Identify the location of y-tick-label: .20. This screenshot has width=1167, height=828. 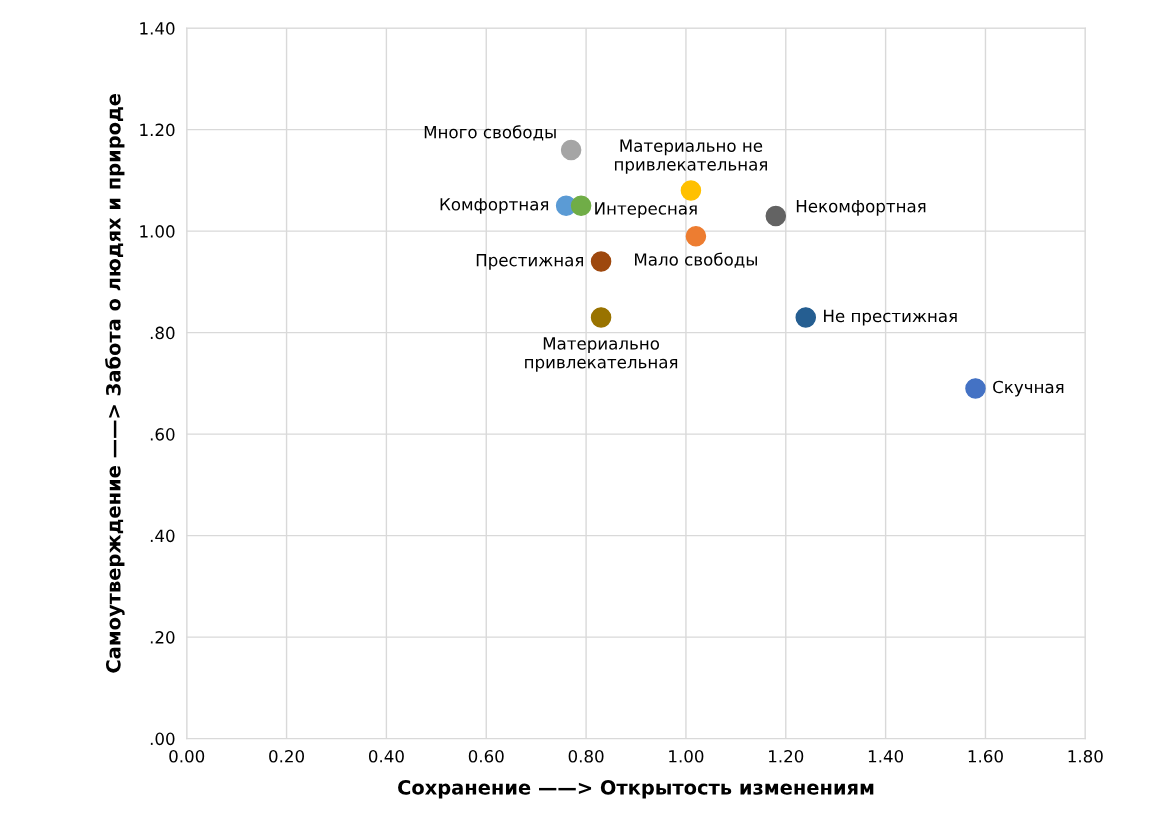
(162, 637).